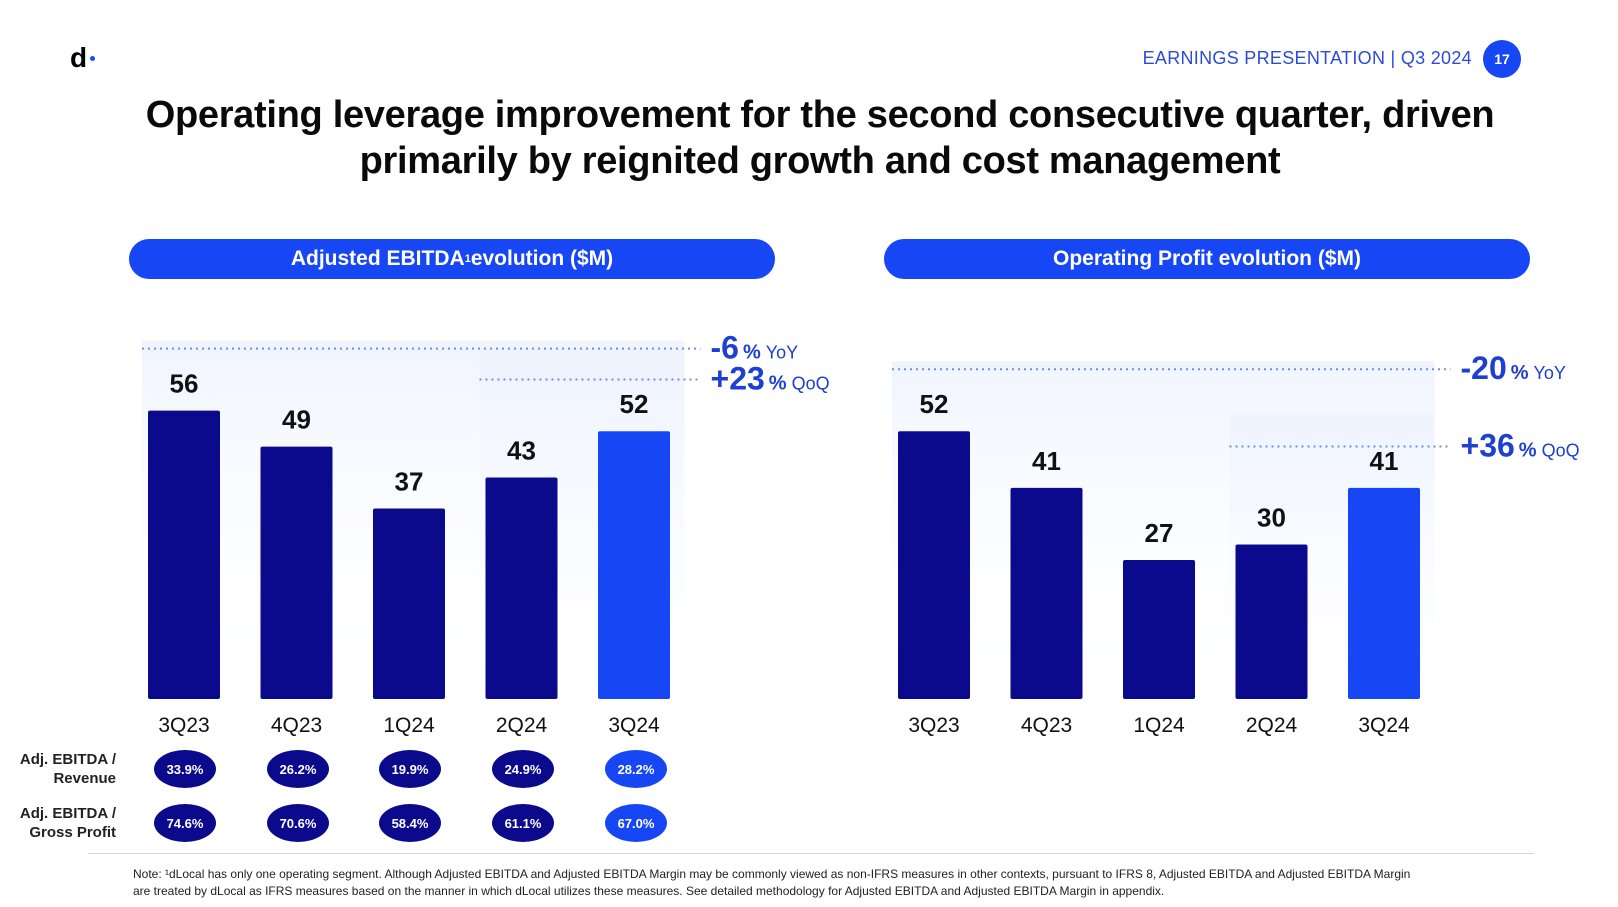 The height and width of the screenshot is (907, 1618). Describe the element at coordinates (61, 769) in the screenshot. I see `revenue-margin-label: Adj. EBITDA / Revenue` at that location.